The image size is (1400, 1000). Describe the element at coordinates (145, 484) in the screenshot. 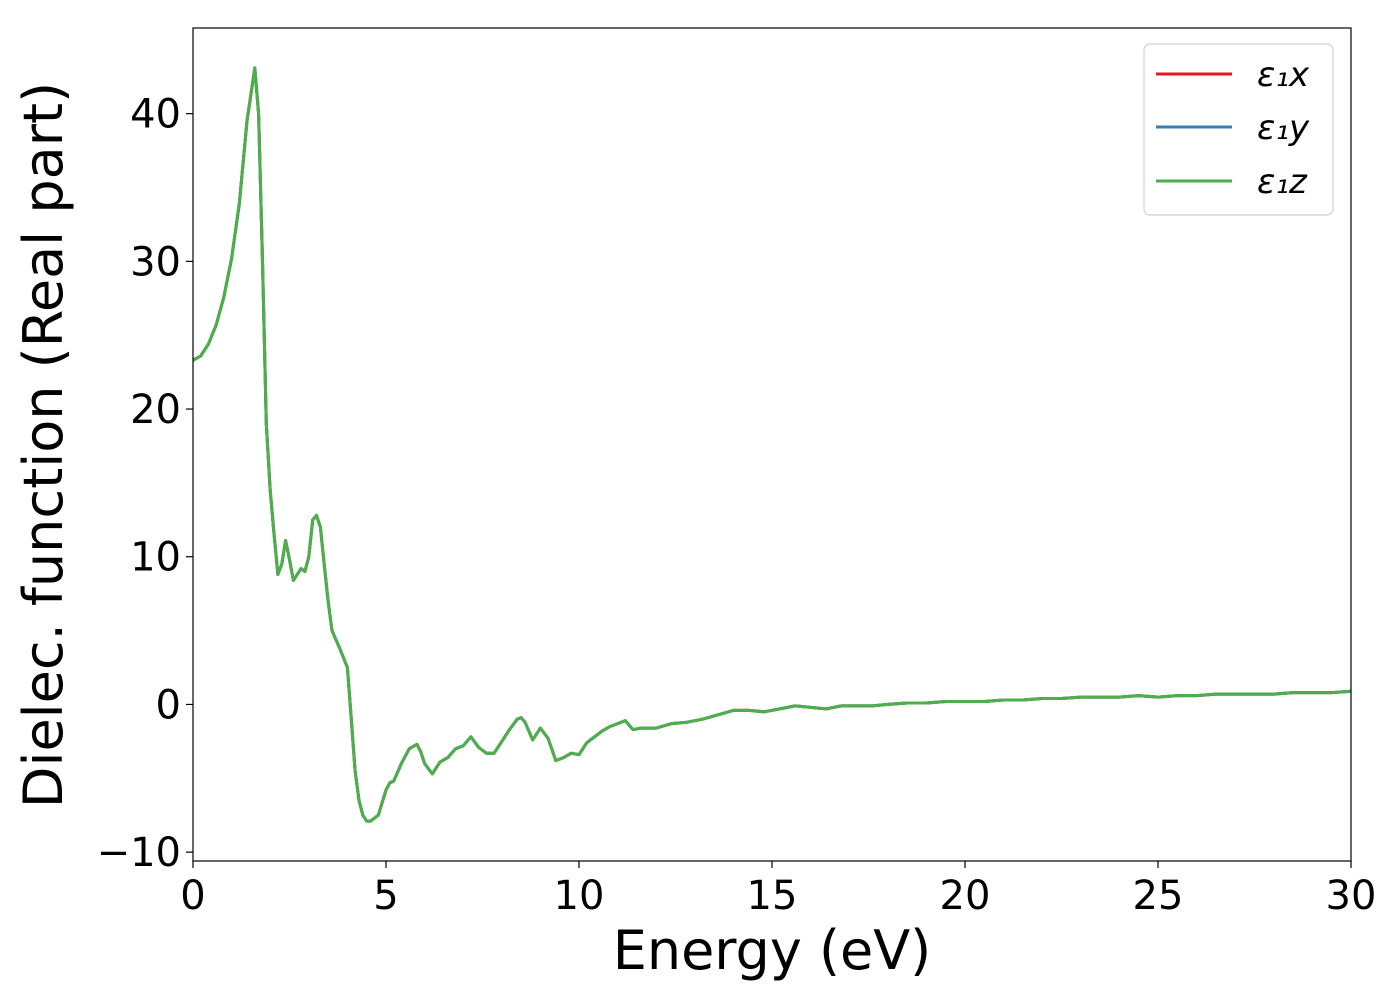

I see `y-axis-ticks: −10 0 10 20 30 40` at that location.